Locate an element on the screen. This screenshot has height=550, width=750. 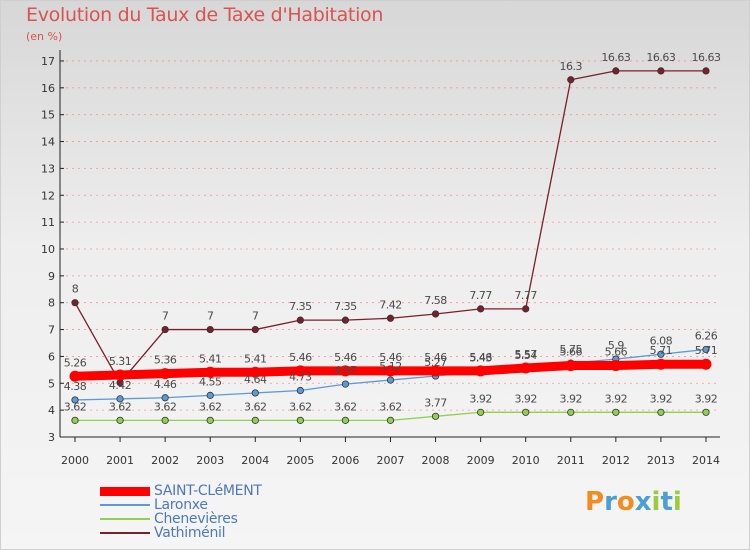
logo-letter: P is located at coordinates (595, 502).